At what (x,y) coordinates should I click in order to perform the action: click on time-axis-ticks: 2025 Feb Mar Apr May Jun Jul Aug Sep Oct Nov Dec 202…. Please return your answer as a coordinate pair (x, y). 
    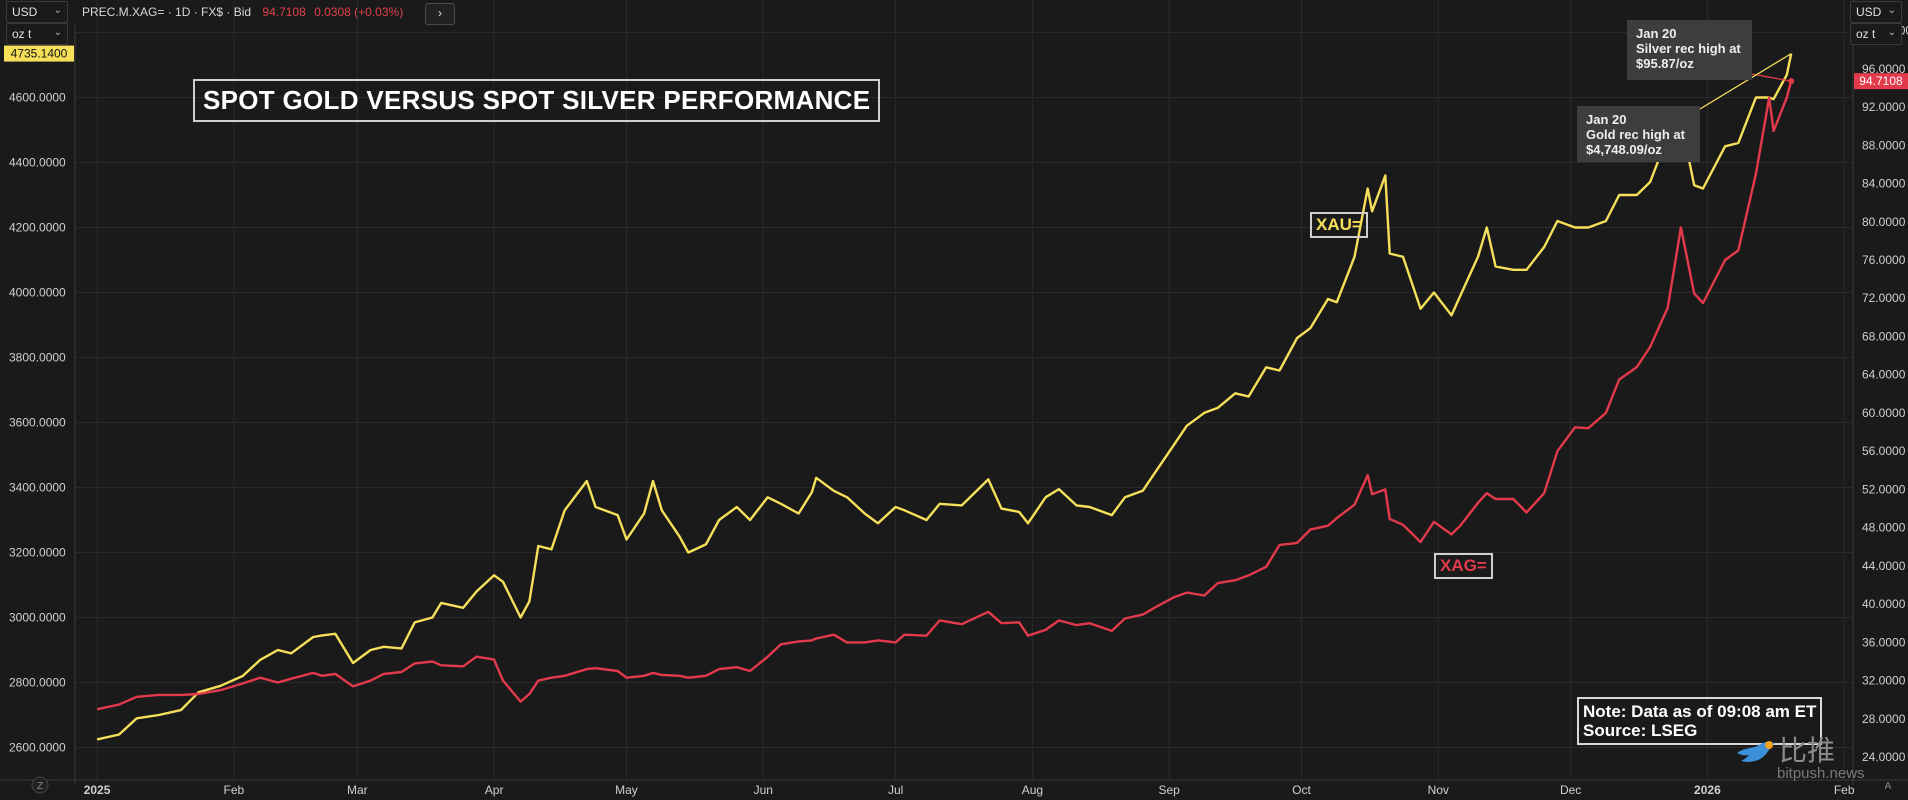
    Looking at the image, I should click on (969, 790).